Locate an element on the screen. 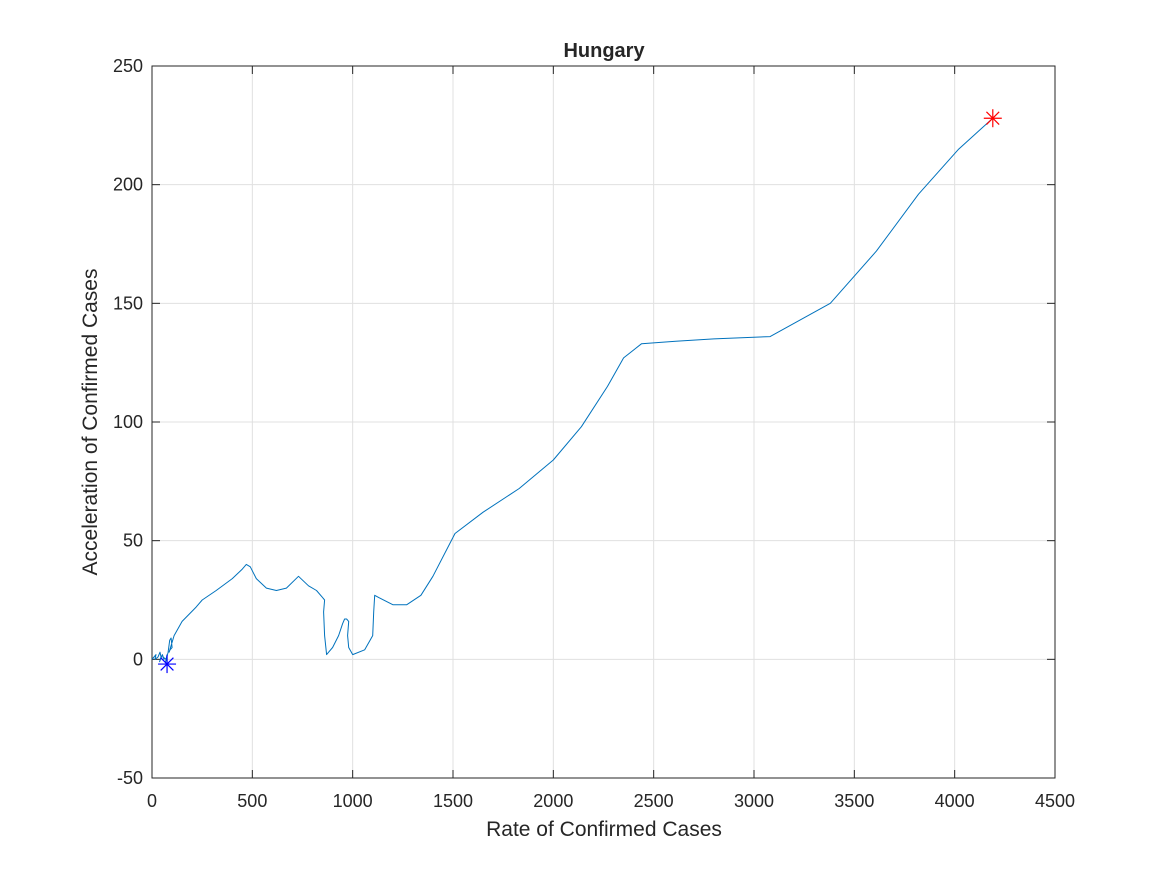 This screenshot has height=880, width=1167. start-marker is located at coordinates (167, 664).